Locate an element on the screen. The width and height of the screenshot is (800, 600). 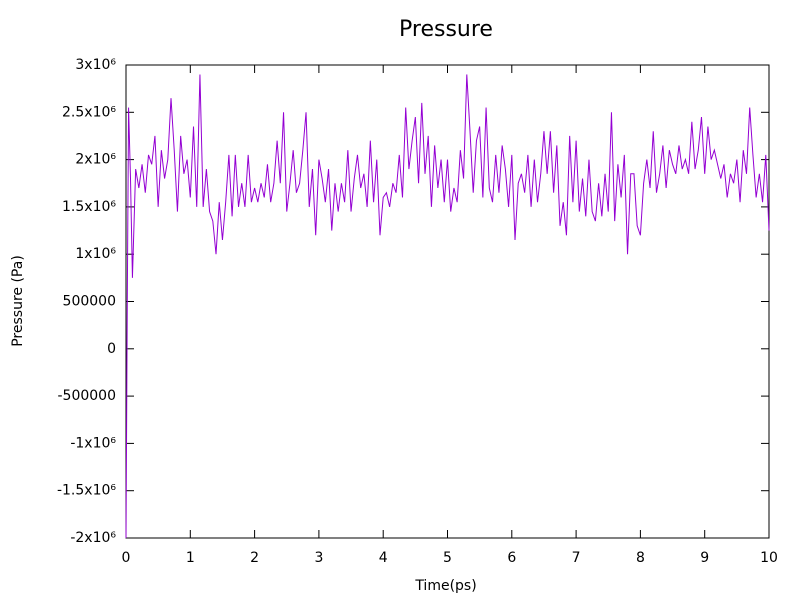
y-tick-label: 1.5x10⁶ is located at coordinates (89, 207).